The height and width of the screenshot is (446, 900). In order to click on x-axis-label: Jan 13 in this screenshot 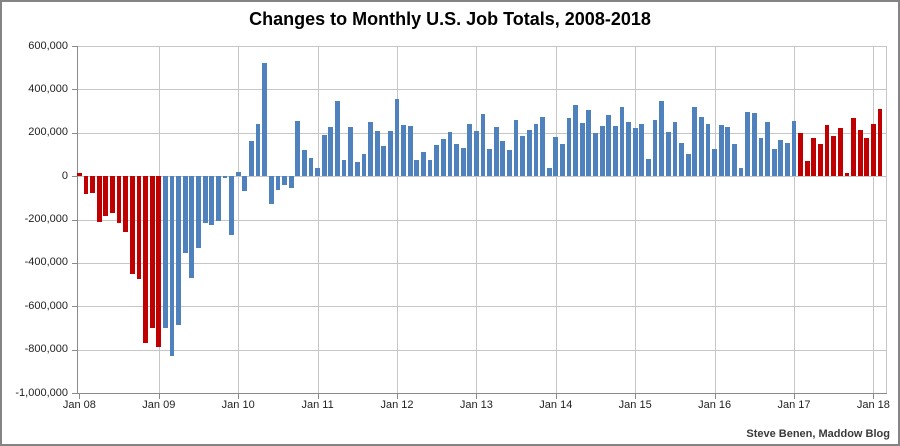, I will do `click(476, 405)`.